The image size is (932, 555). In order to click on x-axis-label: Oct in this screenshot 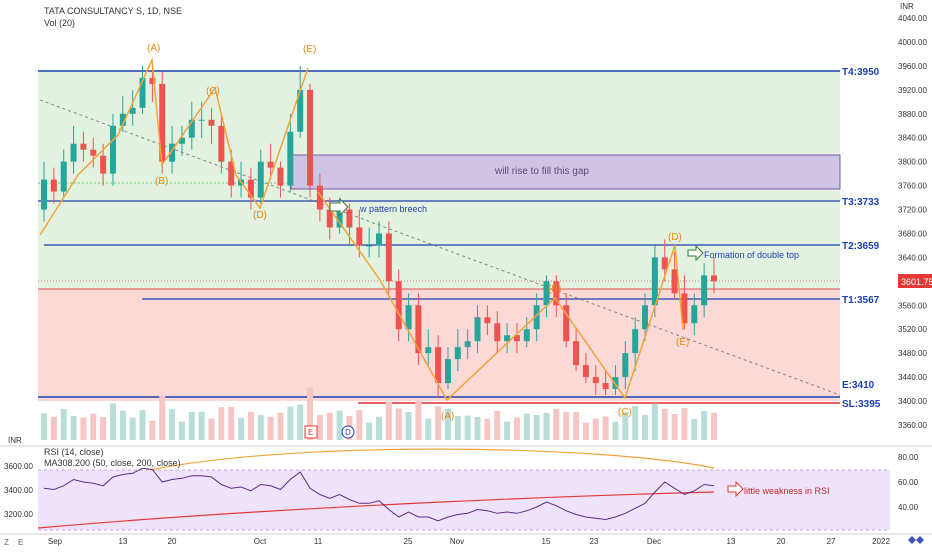, I will do `click(260, 541)`.